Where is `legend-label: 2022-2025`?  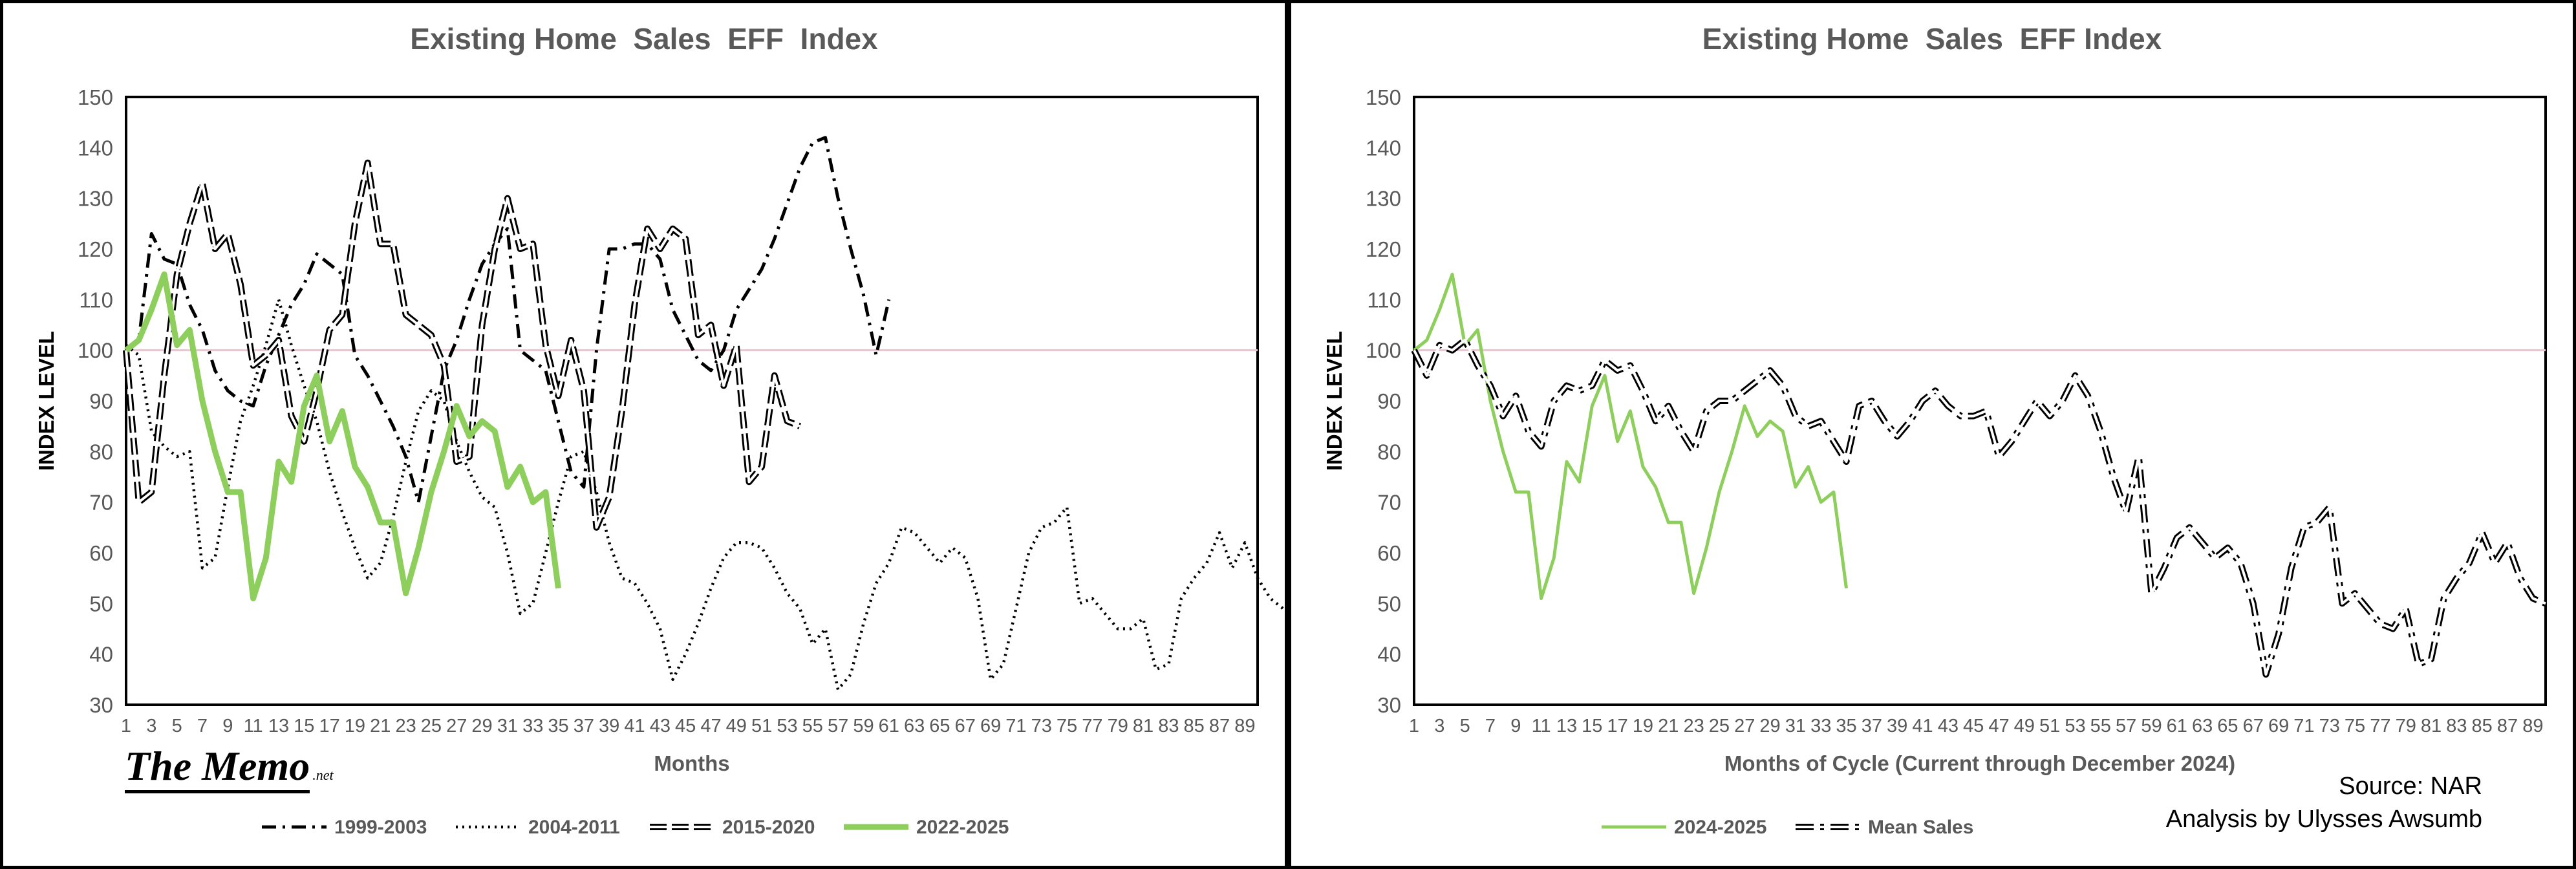
legend-label: 2022-2025 is located at coordinates (962, 827).